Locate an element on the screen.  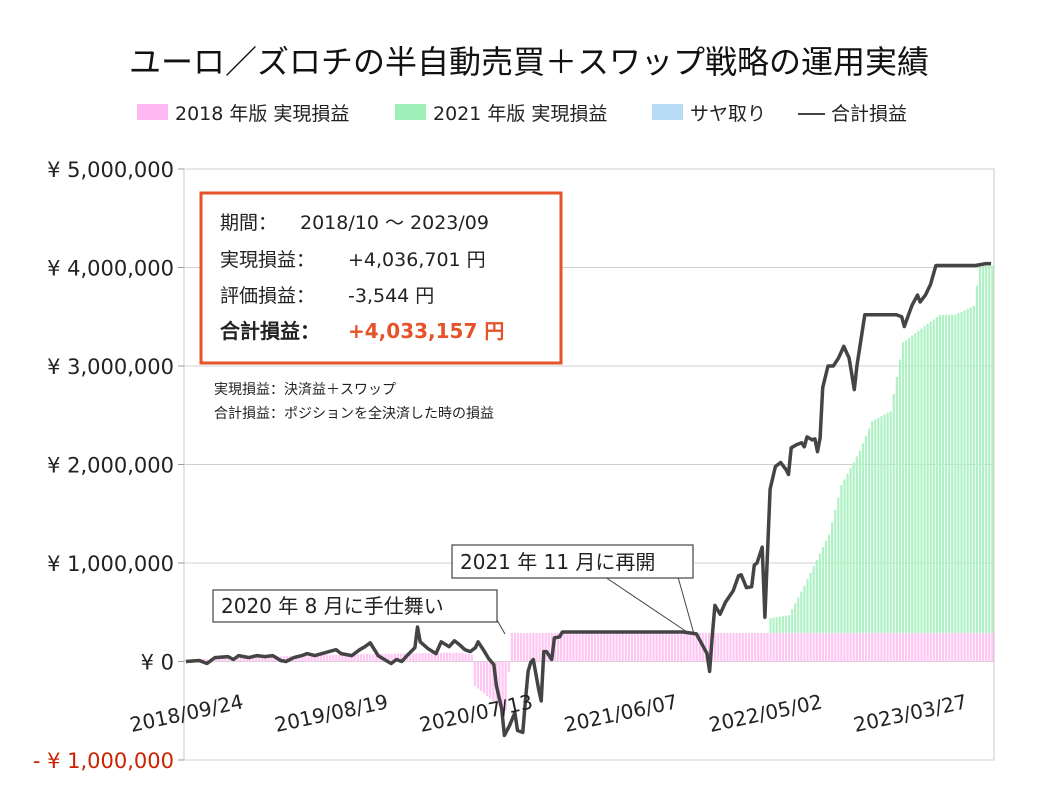
chart-title: ユーロ／ズロチの半自動売買＋スワップ戦略の運用実績 is located at coordinates (529, 62).